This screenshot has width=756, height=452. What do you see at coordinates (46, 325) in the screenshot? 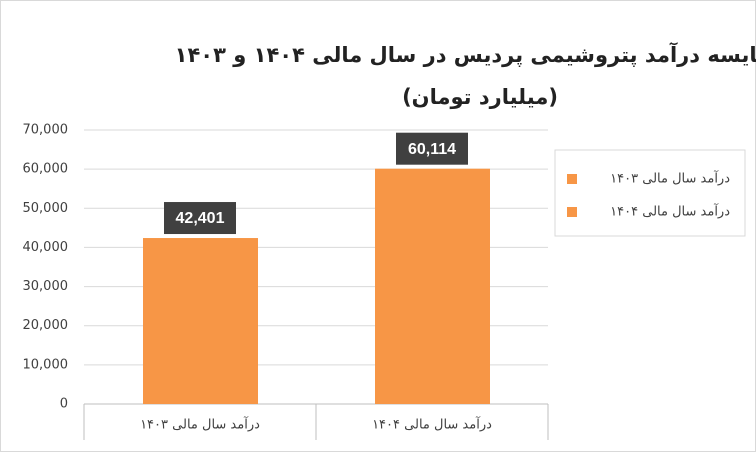
I see `y-tick-label: 20,000` at bounding box center [46, 325].